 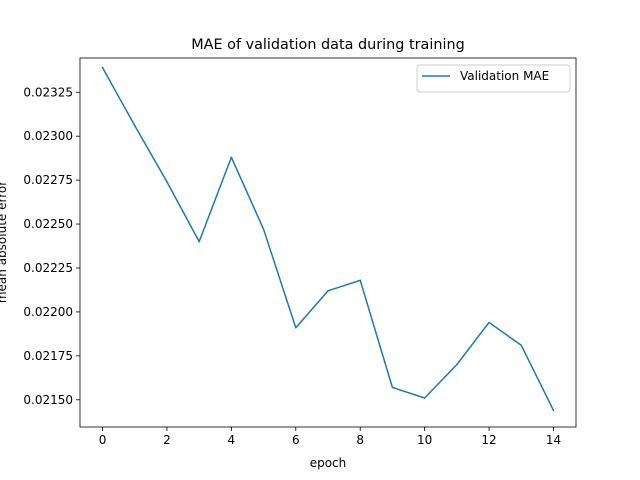 I want to click on y-tick-label: 0.02275, so click(x=48, y=180).